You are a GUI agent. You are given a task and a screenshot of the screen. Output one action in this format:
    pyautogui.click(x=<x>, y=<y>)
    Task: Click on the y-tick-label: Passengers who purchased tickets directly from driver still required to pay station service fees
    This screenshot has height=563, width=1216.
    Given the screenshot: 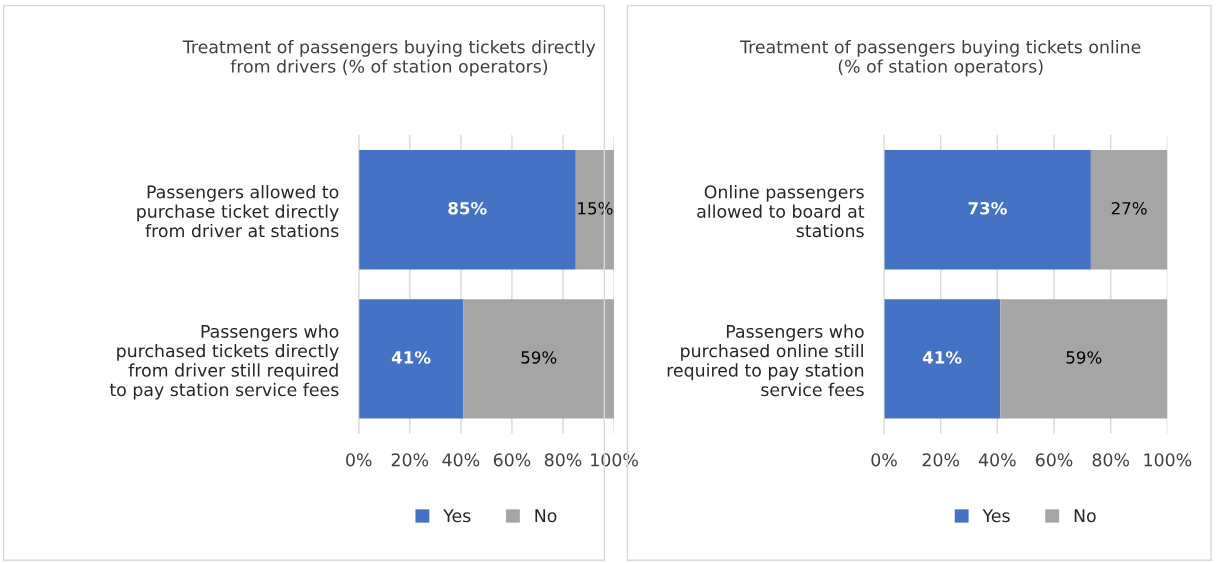 What is the action you would take?
    pyautogui.click(x=224, y=362)
    